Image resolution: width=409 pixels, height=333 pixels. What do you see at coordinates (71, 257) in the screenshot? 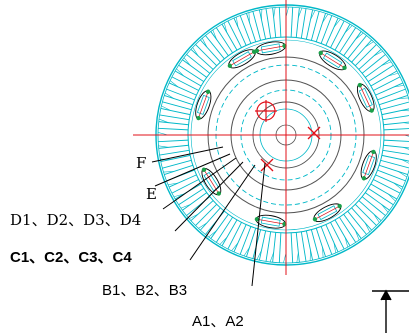
I see `label-c: C1、C2、C3、C4` at bounding box center [71, 257].